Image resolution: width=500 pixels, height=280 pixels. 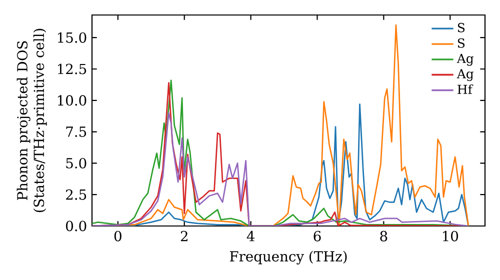 What do you see at coordinates (384, 236) in the screenshot?
I see `x-tick-label: 8` at bounding box center [384, 236].